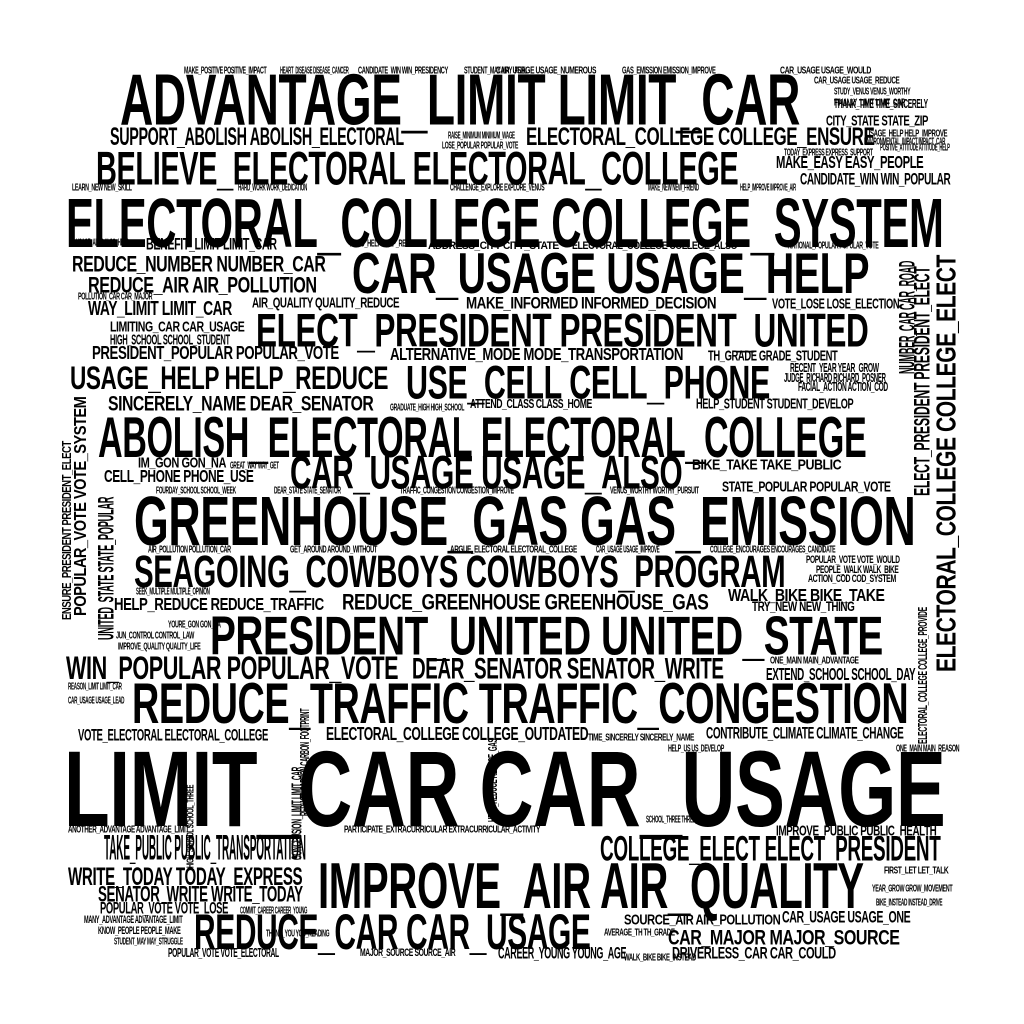 This screenshot has height=1024, width=1024. Describe the element at coordinates (588, 383) in the screenshot. I see `word-use-cell-cell-phone: USE_CELL CELL_PHONE` at that location.